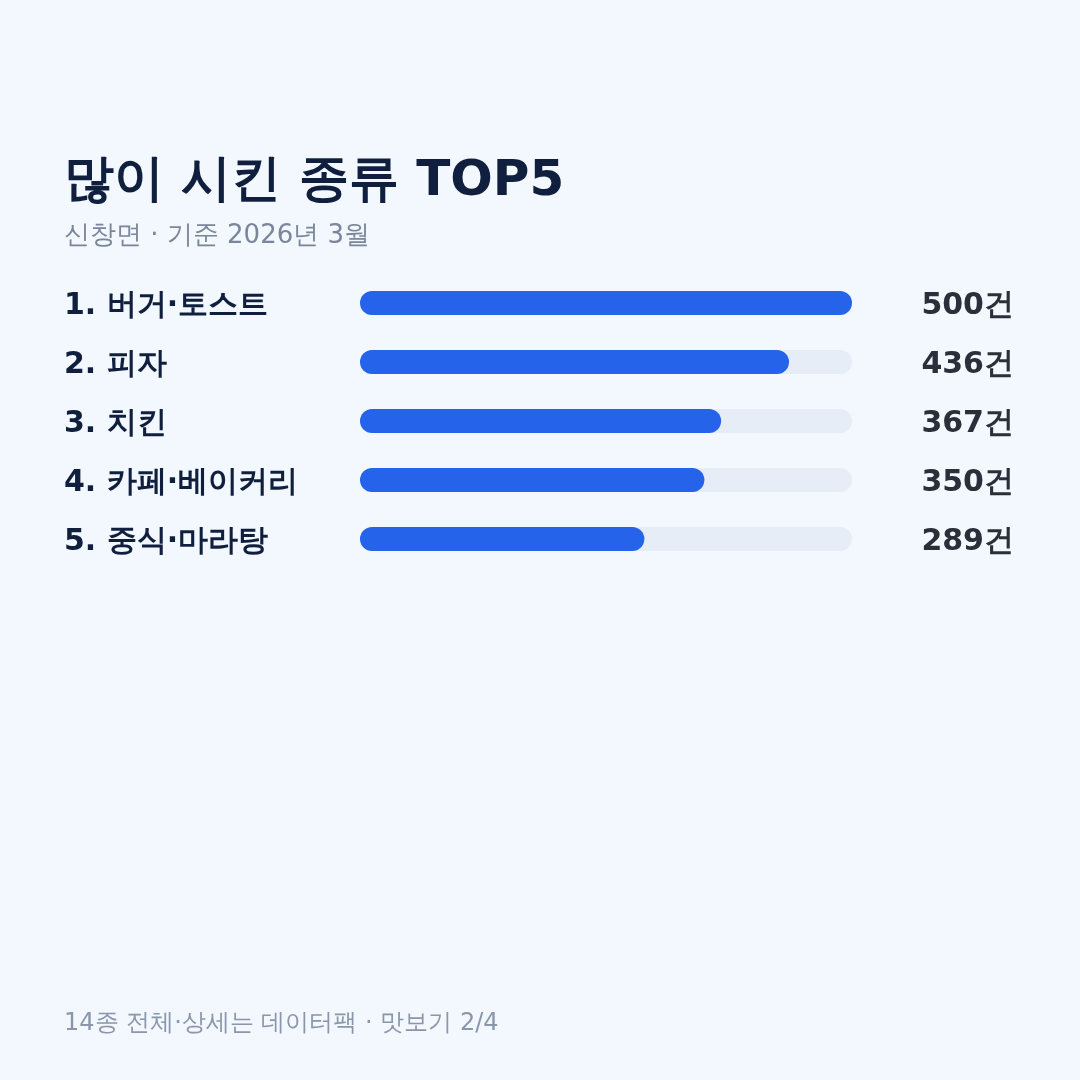  Describe the element at coordinates (967, 362) in the screenshot. I see `data-label: 436건` at that location.